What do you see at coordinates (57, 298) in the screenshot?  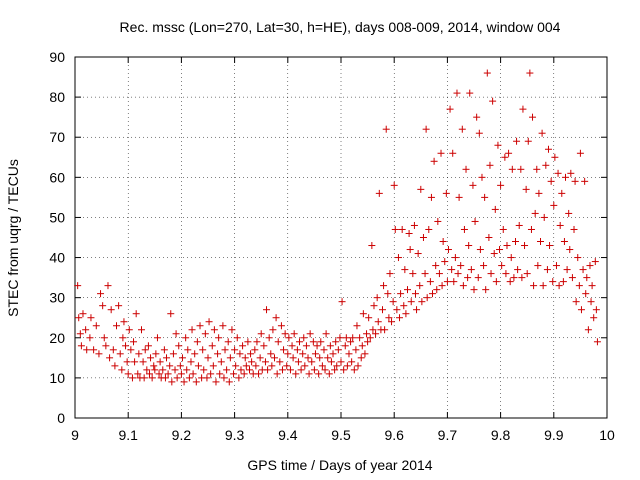 I see `y-tick-label: 30` at bounding box center [57, 298].